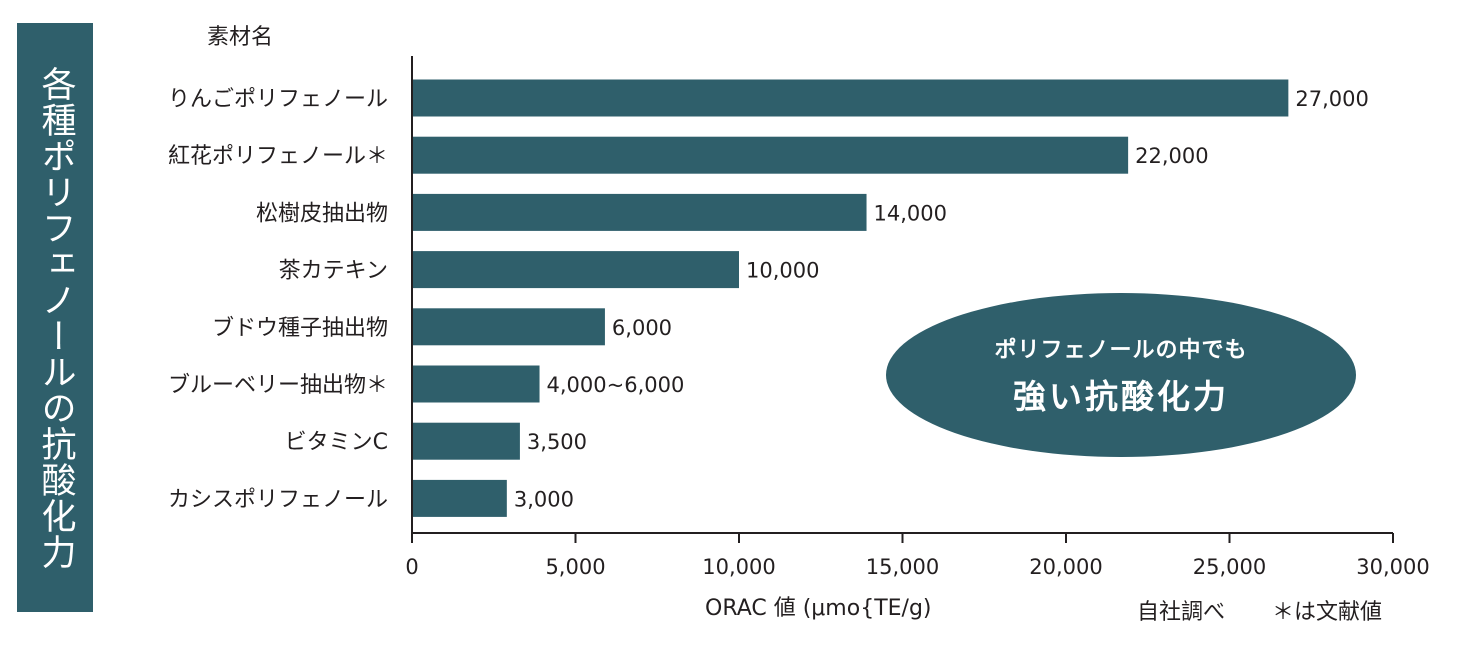 This screenshot has width=1475, height=666. Describe the element at coordinates (240, 37) in the screenshot. I see `category-axis-title: 素材名` at that location.